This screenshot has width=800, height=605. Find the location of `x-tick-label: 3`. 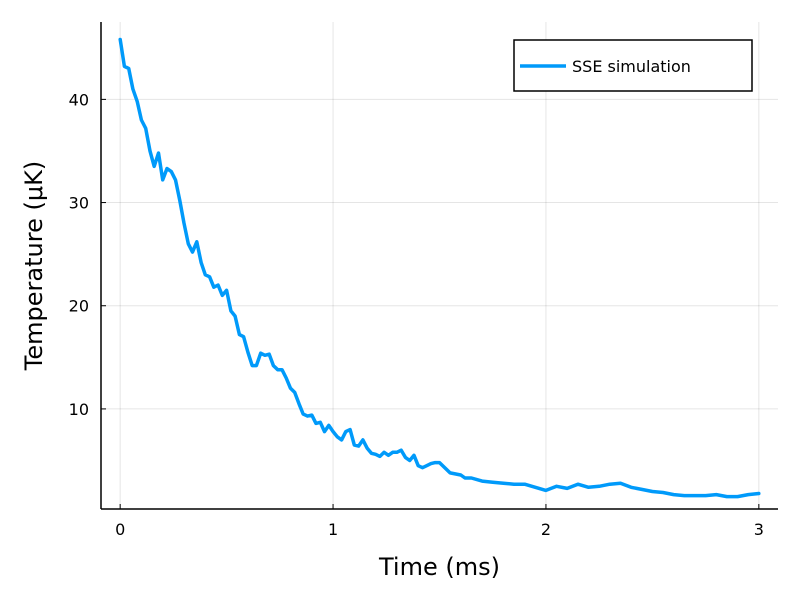

x-tick-label: 3 is located at coordinates (759, 529).